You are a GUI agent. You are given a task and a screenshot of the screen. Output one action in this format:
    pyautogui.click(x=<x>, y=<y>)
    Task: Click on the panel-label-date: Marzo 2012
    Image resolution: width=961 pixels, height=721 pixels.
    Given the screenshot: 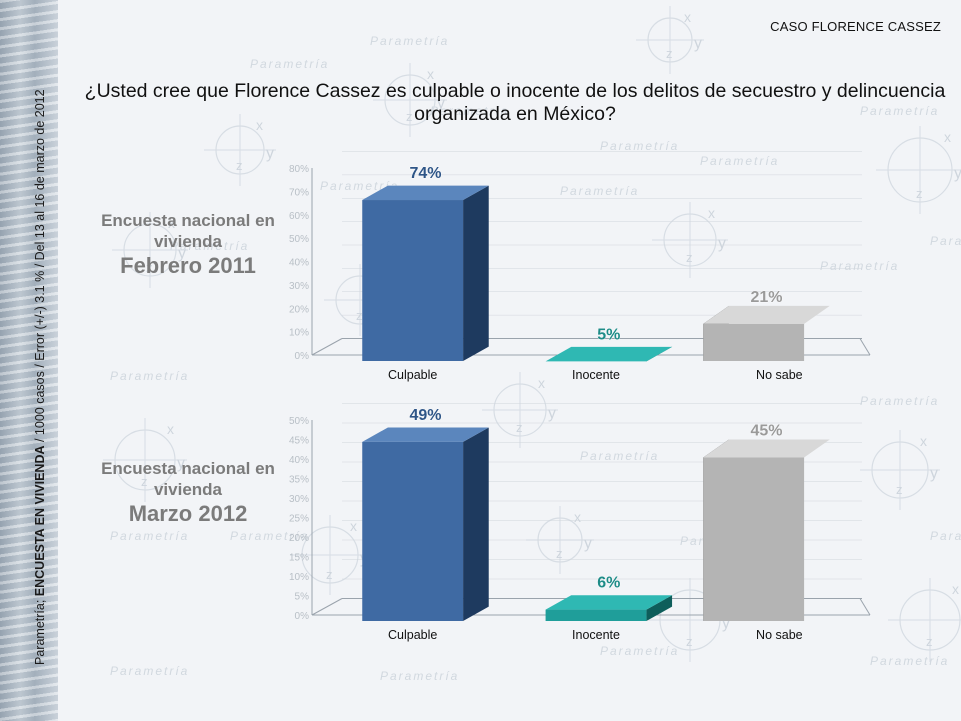 What is the action you would take?
    pyautogui.click(x=188, y=513)
    